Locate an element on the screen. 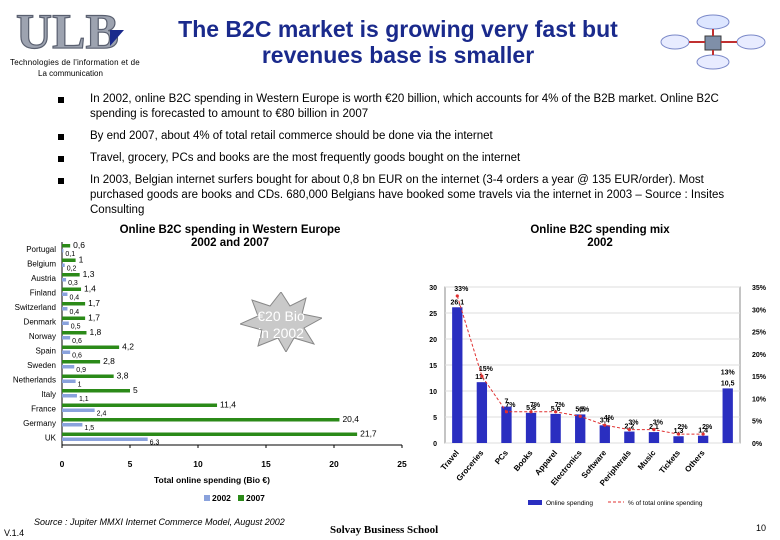  legend-swatch-bars is located at coordinates (535, 502).